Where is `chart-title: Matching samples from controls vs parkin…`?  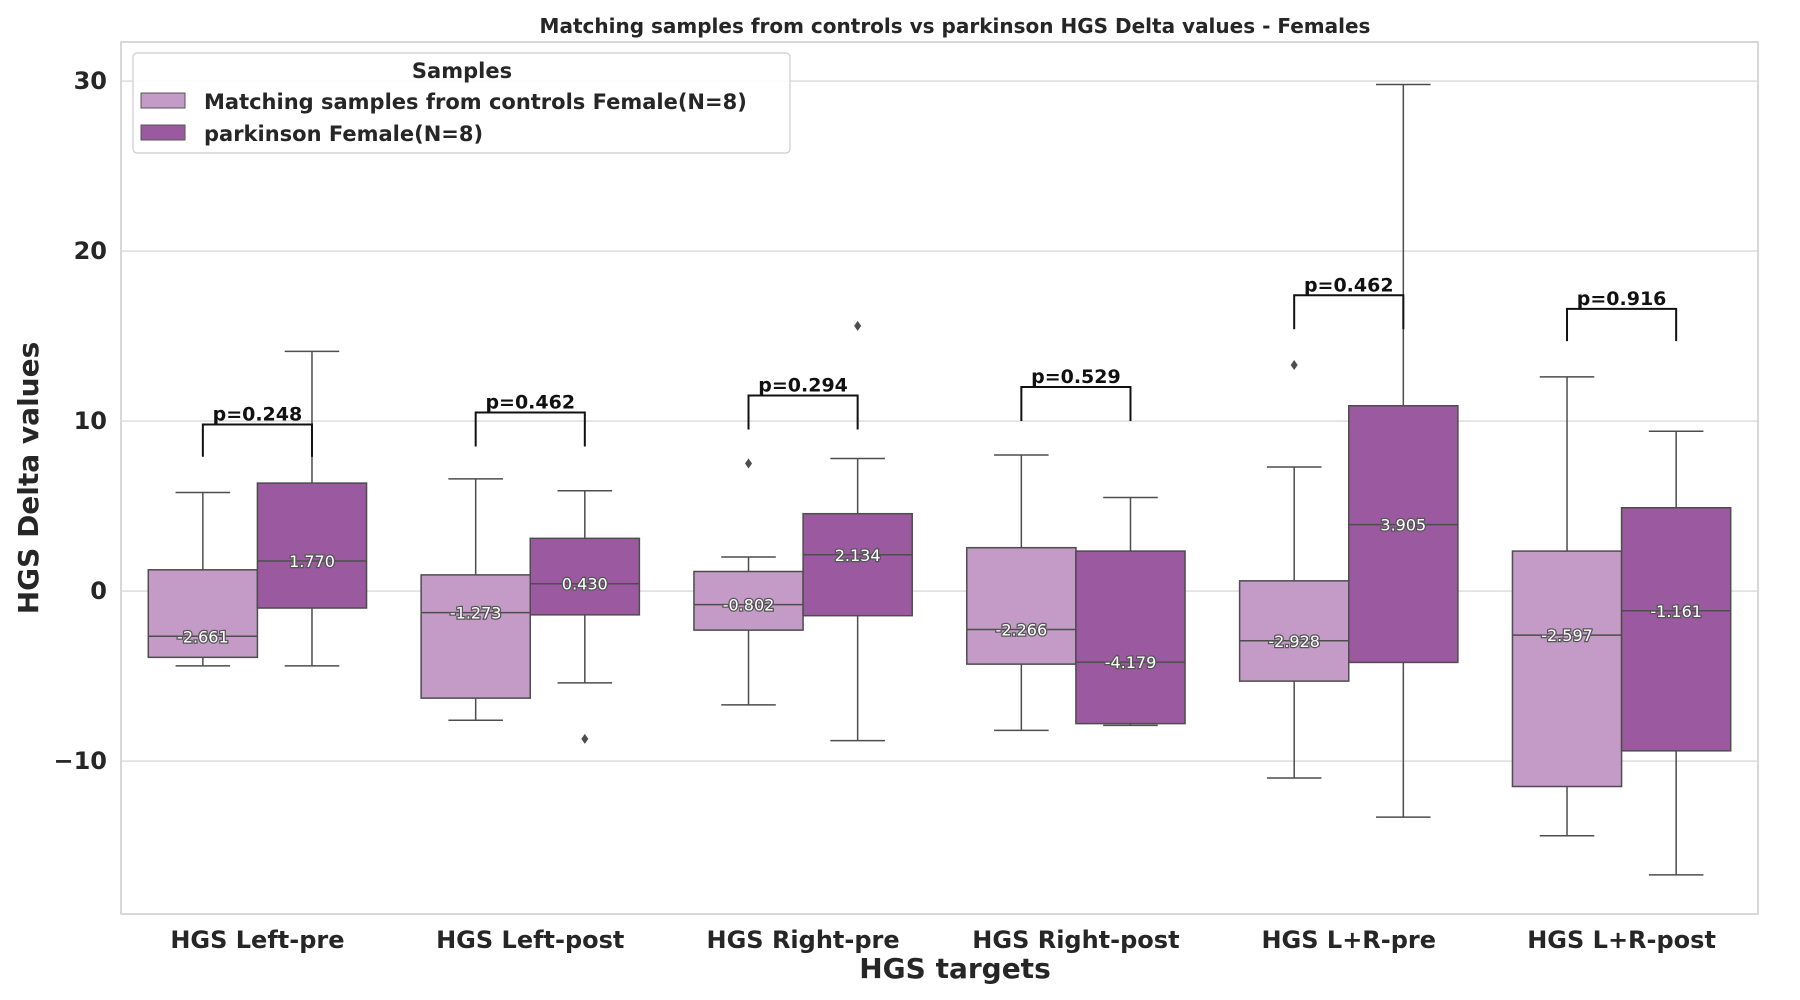
chart-title: Matching samples from controls vs parkin… is located at coordinates (955, 26).